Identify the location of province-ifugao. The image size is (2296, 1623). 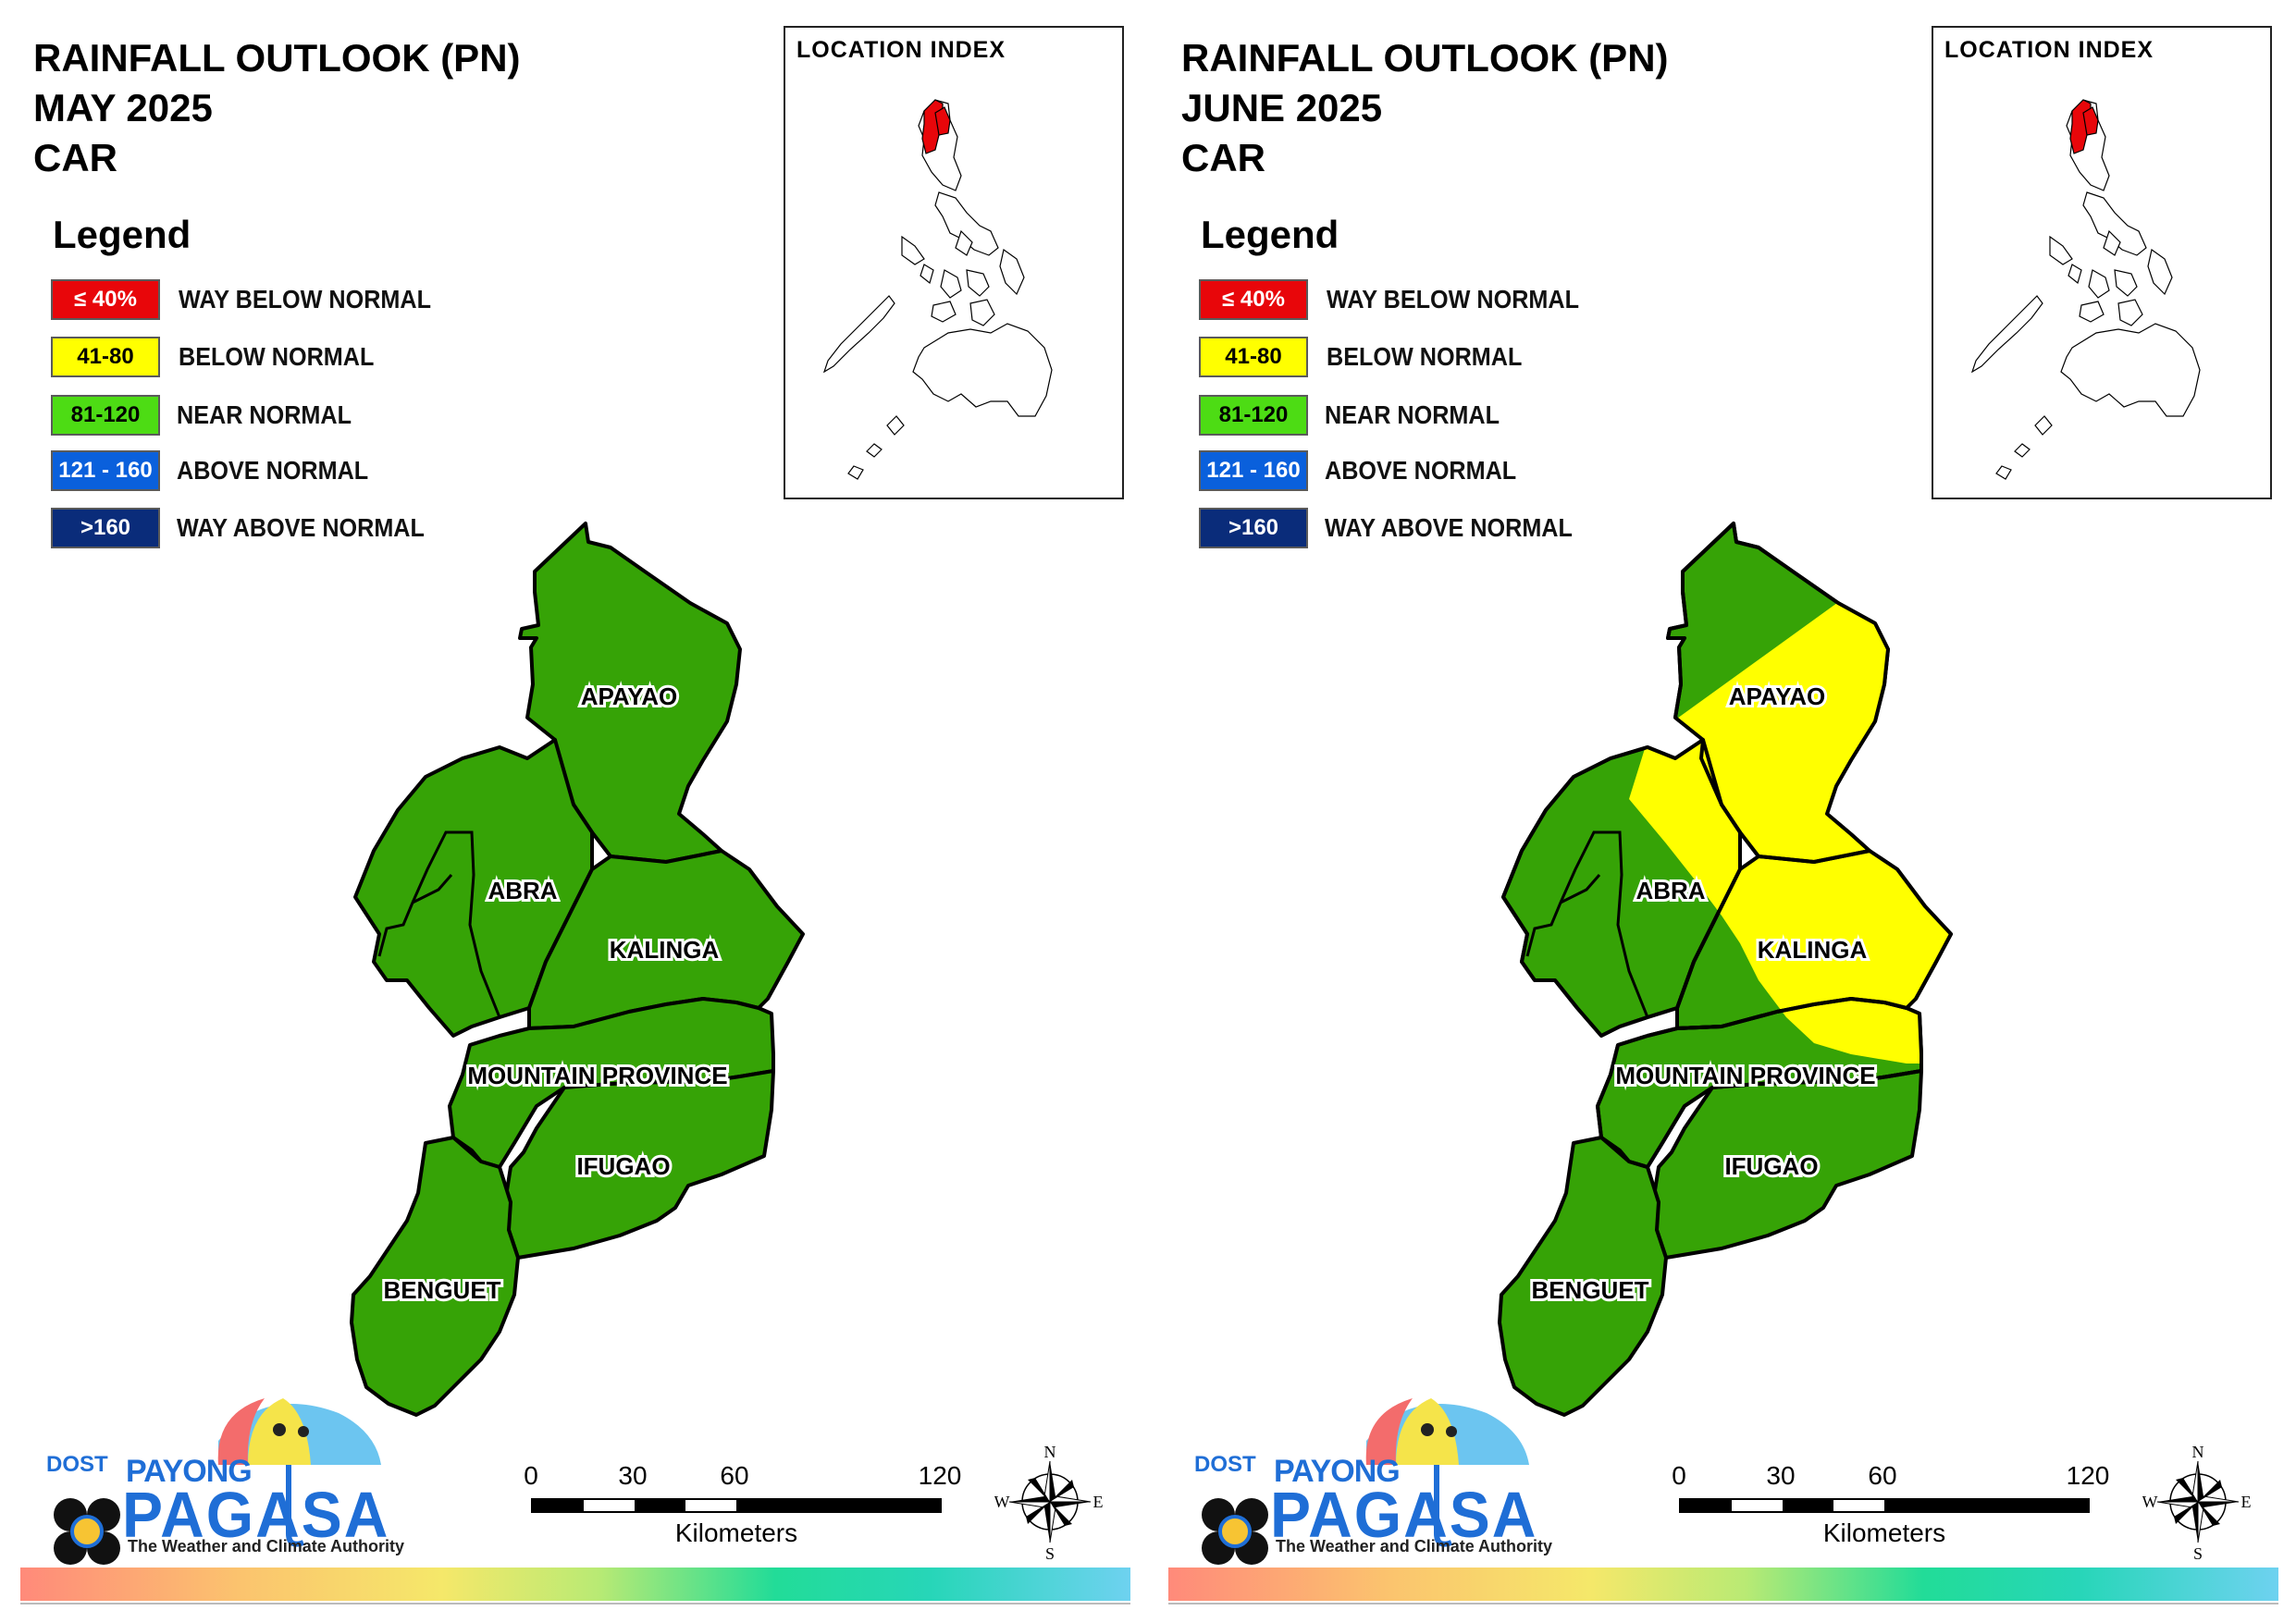
(639, 1164).